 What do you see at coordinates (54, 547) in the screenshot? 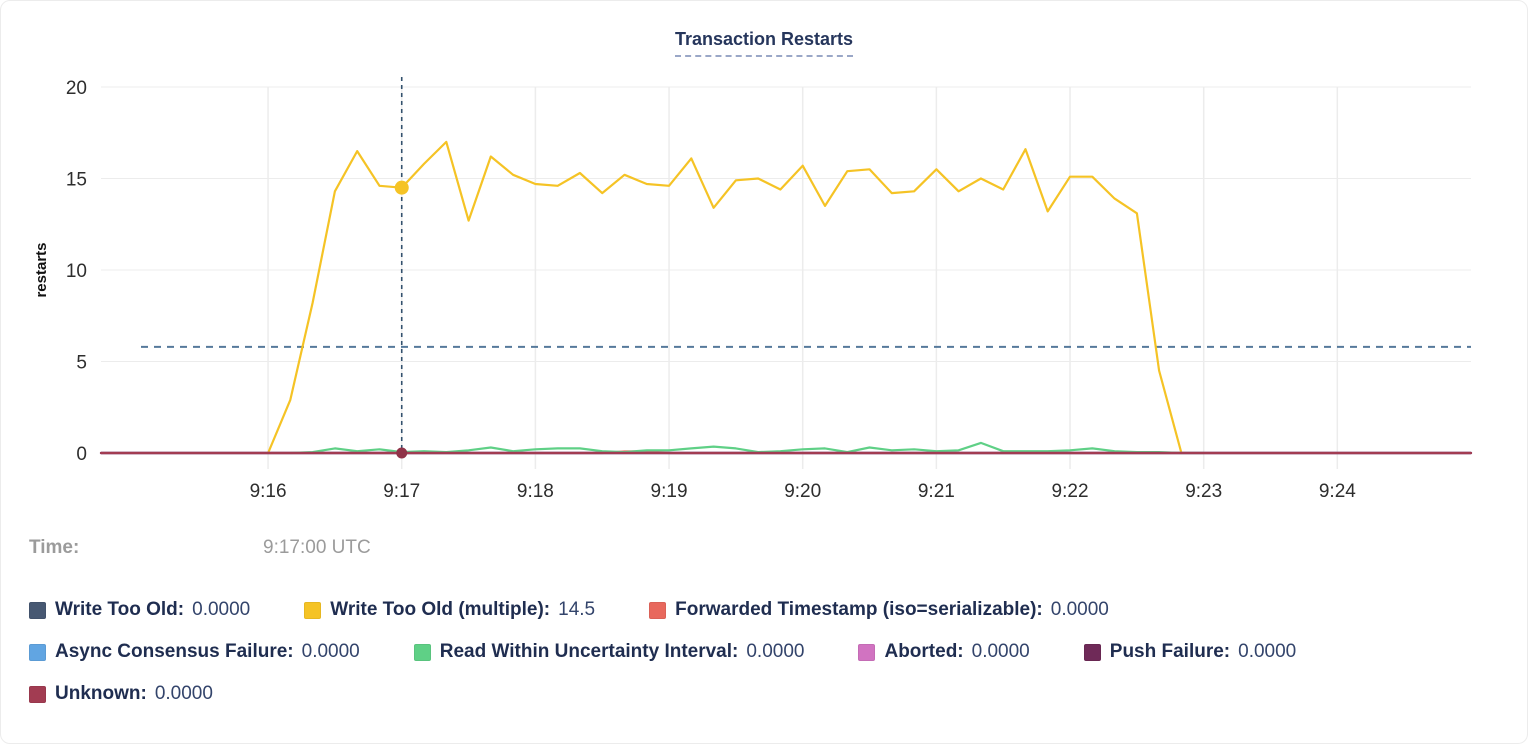
I see `time-label: Time:` at bounding box center [54, 547].